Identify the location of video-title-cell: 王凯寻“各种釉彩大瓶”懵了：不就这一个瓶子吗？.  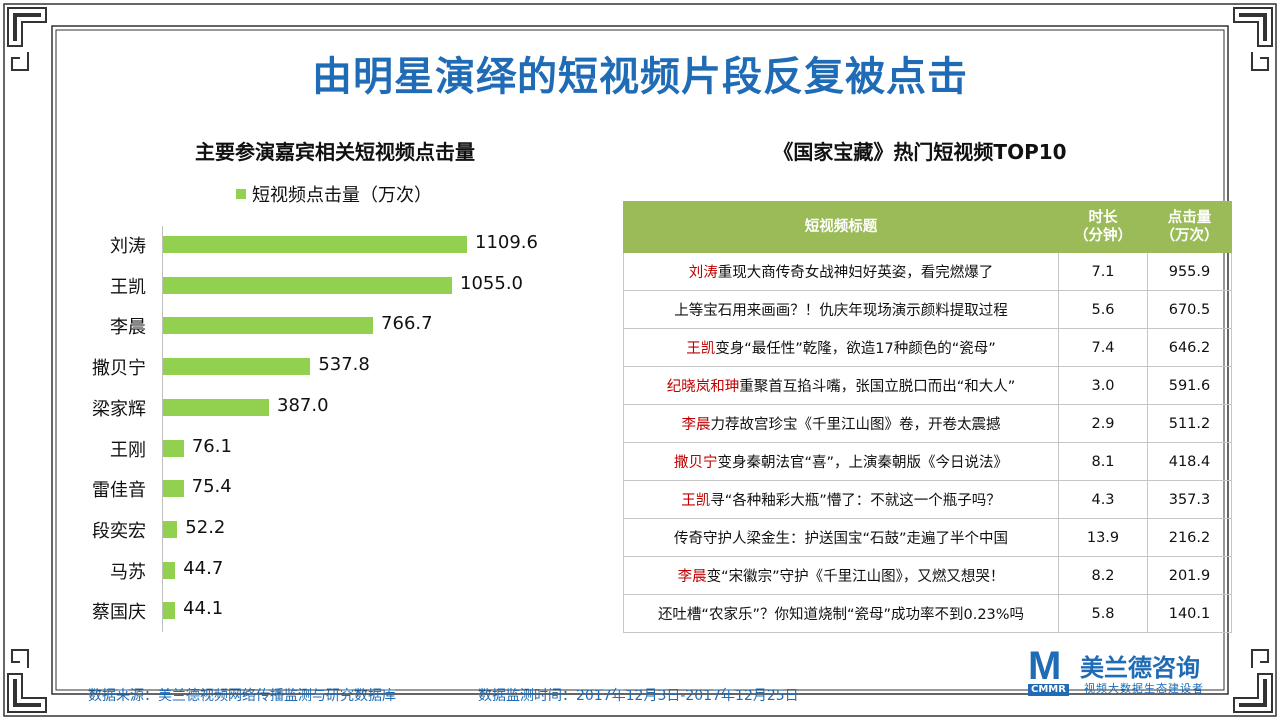
(841, 499).